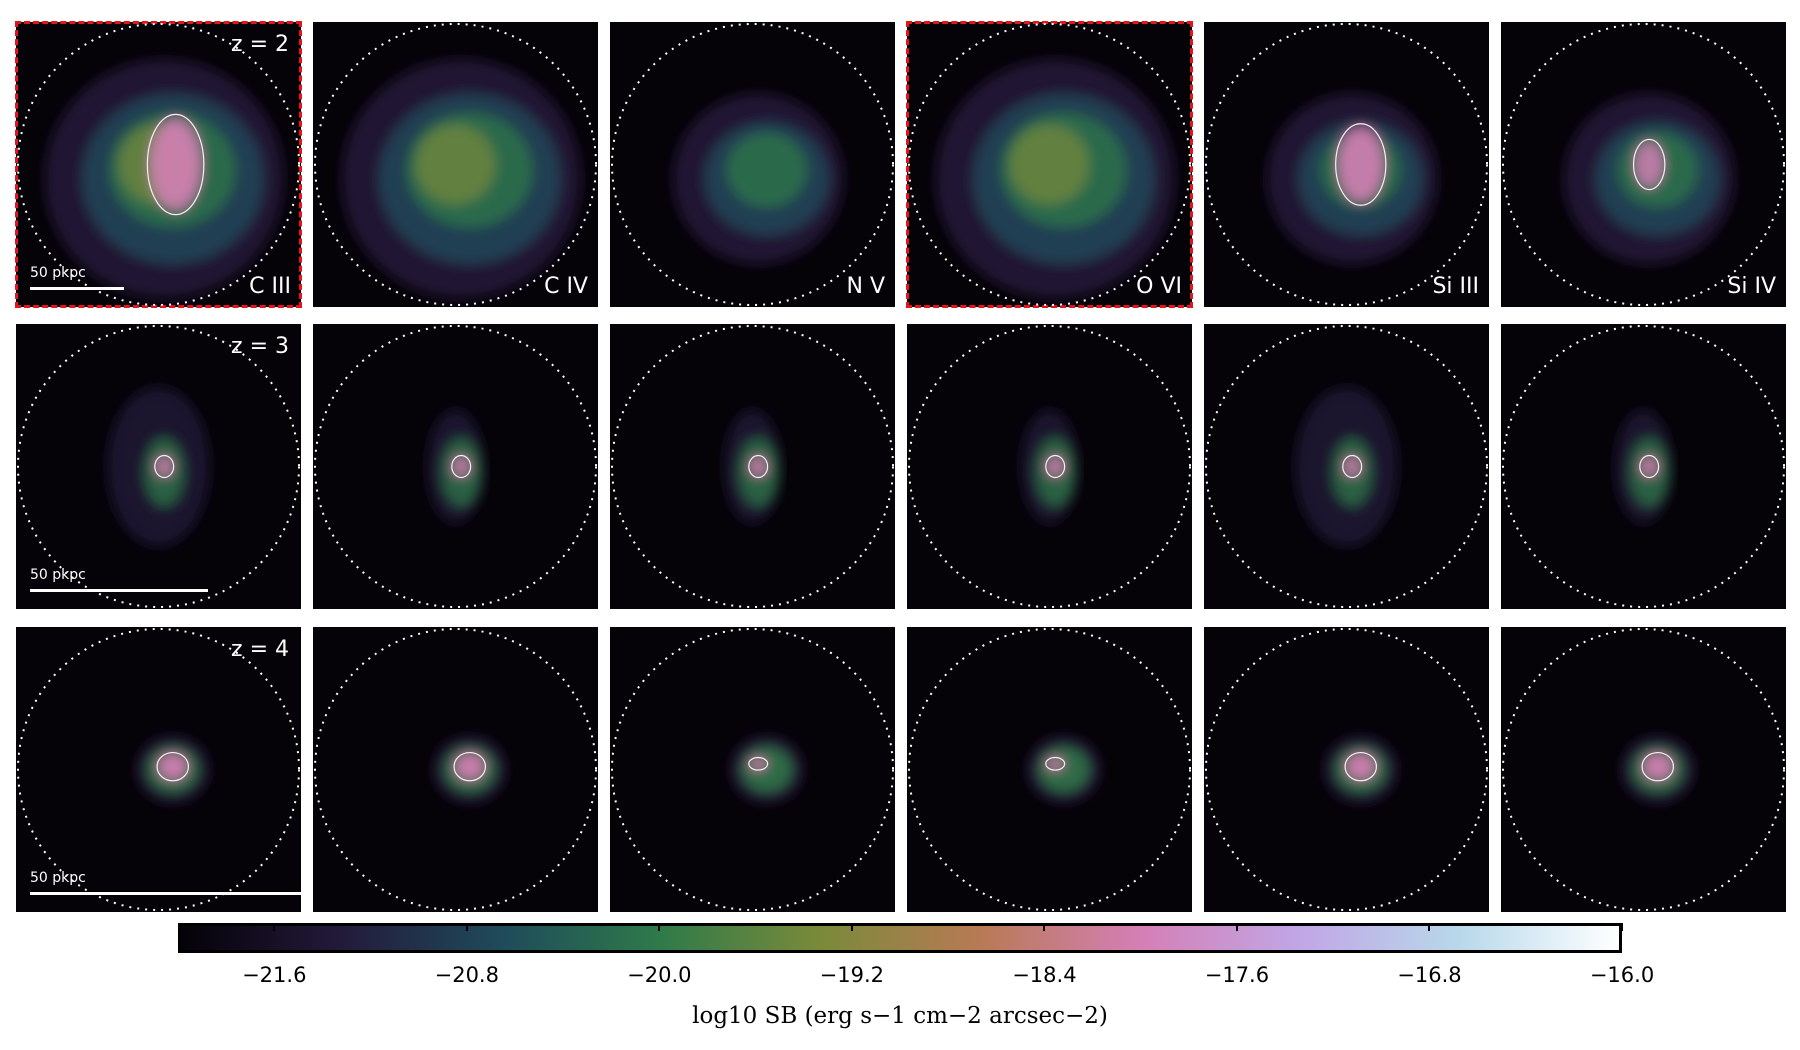 The height and width of the screenshot is (1050, 1800). Describe the element at coordinates (260, 346) in the screenshot. I see `redshift-label: z = 3` at that location.